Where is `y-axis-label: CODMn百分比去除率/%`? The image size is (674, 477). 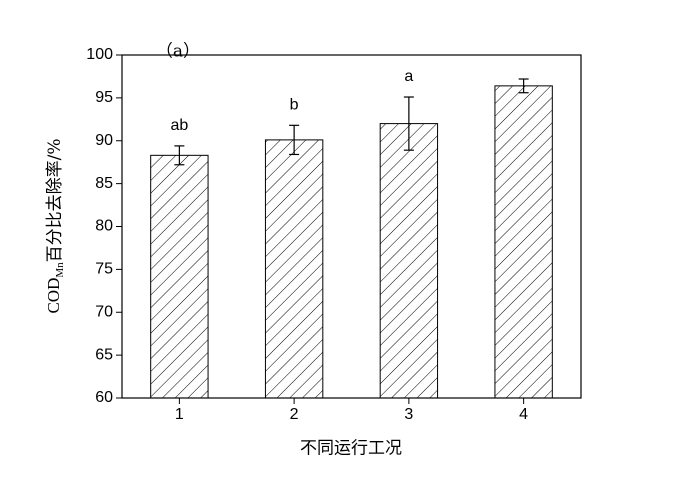
y-axis-label: CODMn百分比去除率/% is located at coordinates (55, 225).